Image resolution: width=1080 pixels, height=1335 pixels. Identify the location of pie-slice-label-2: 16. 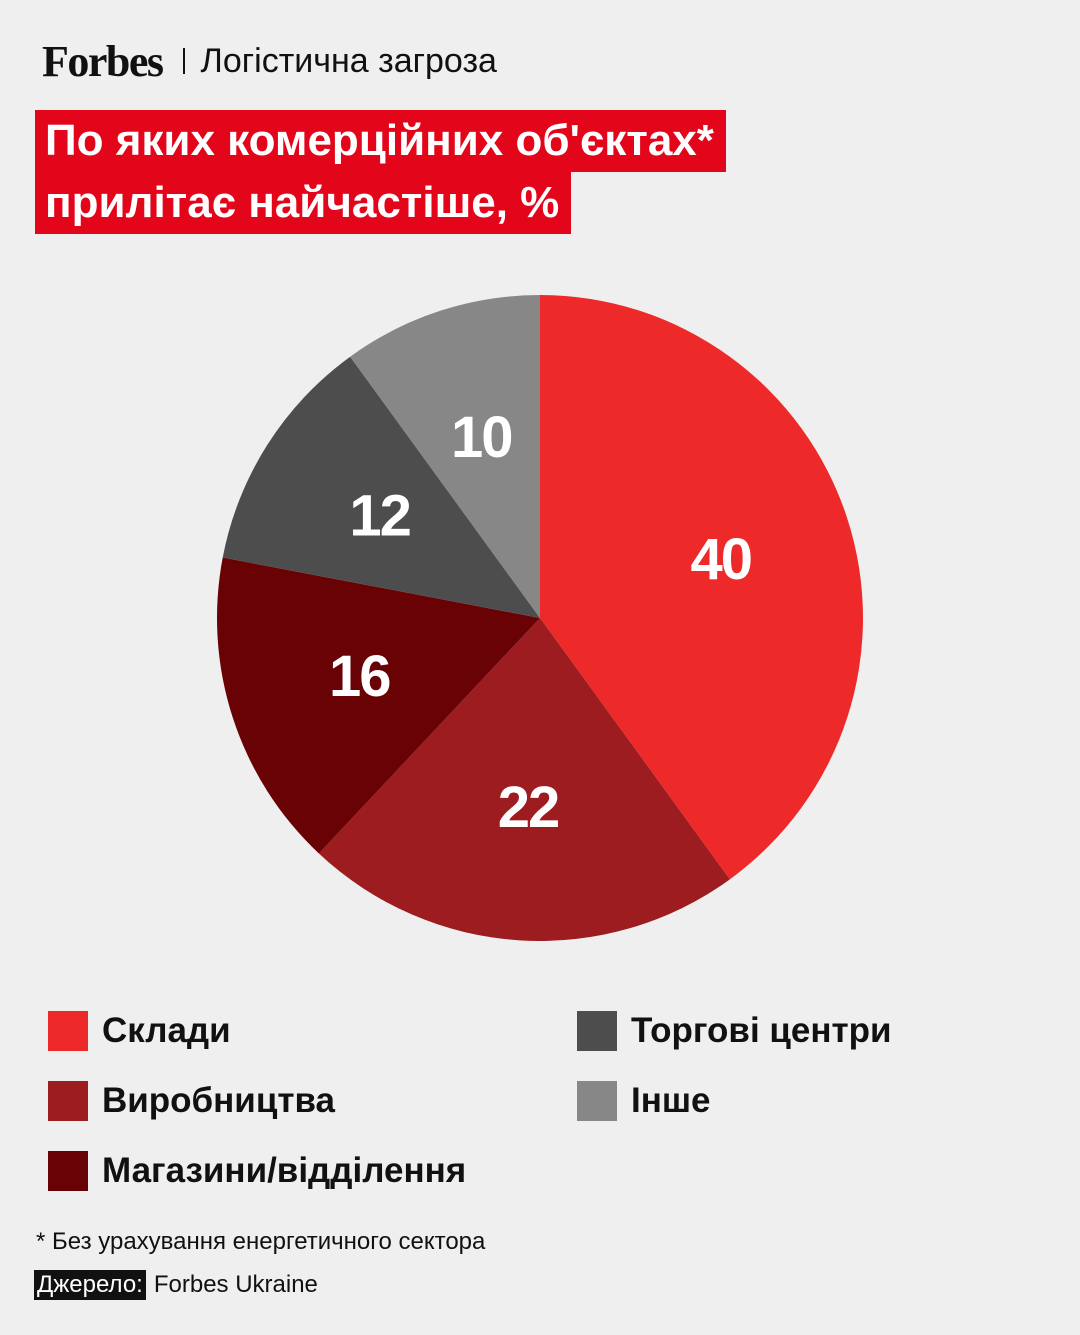
(359, 676).